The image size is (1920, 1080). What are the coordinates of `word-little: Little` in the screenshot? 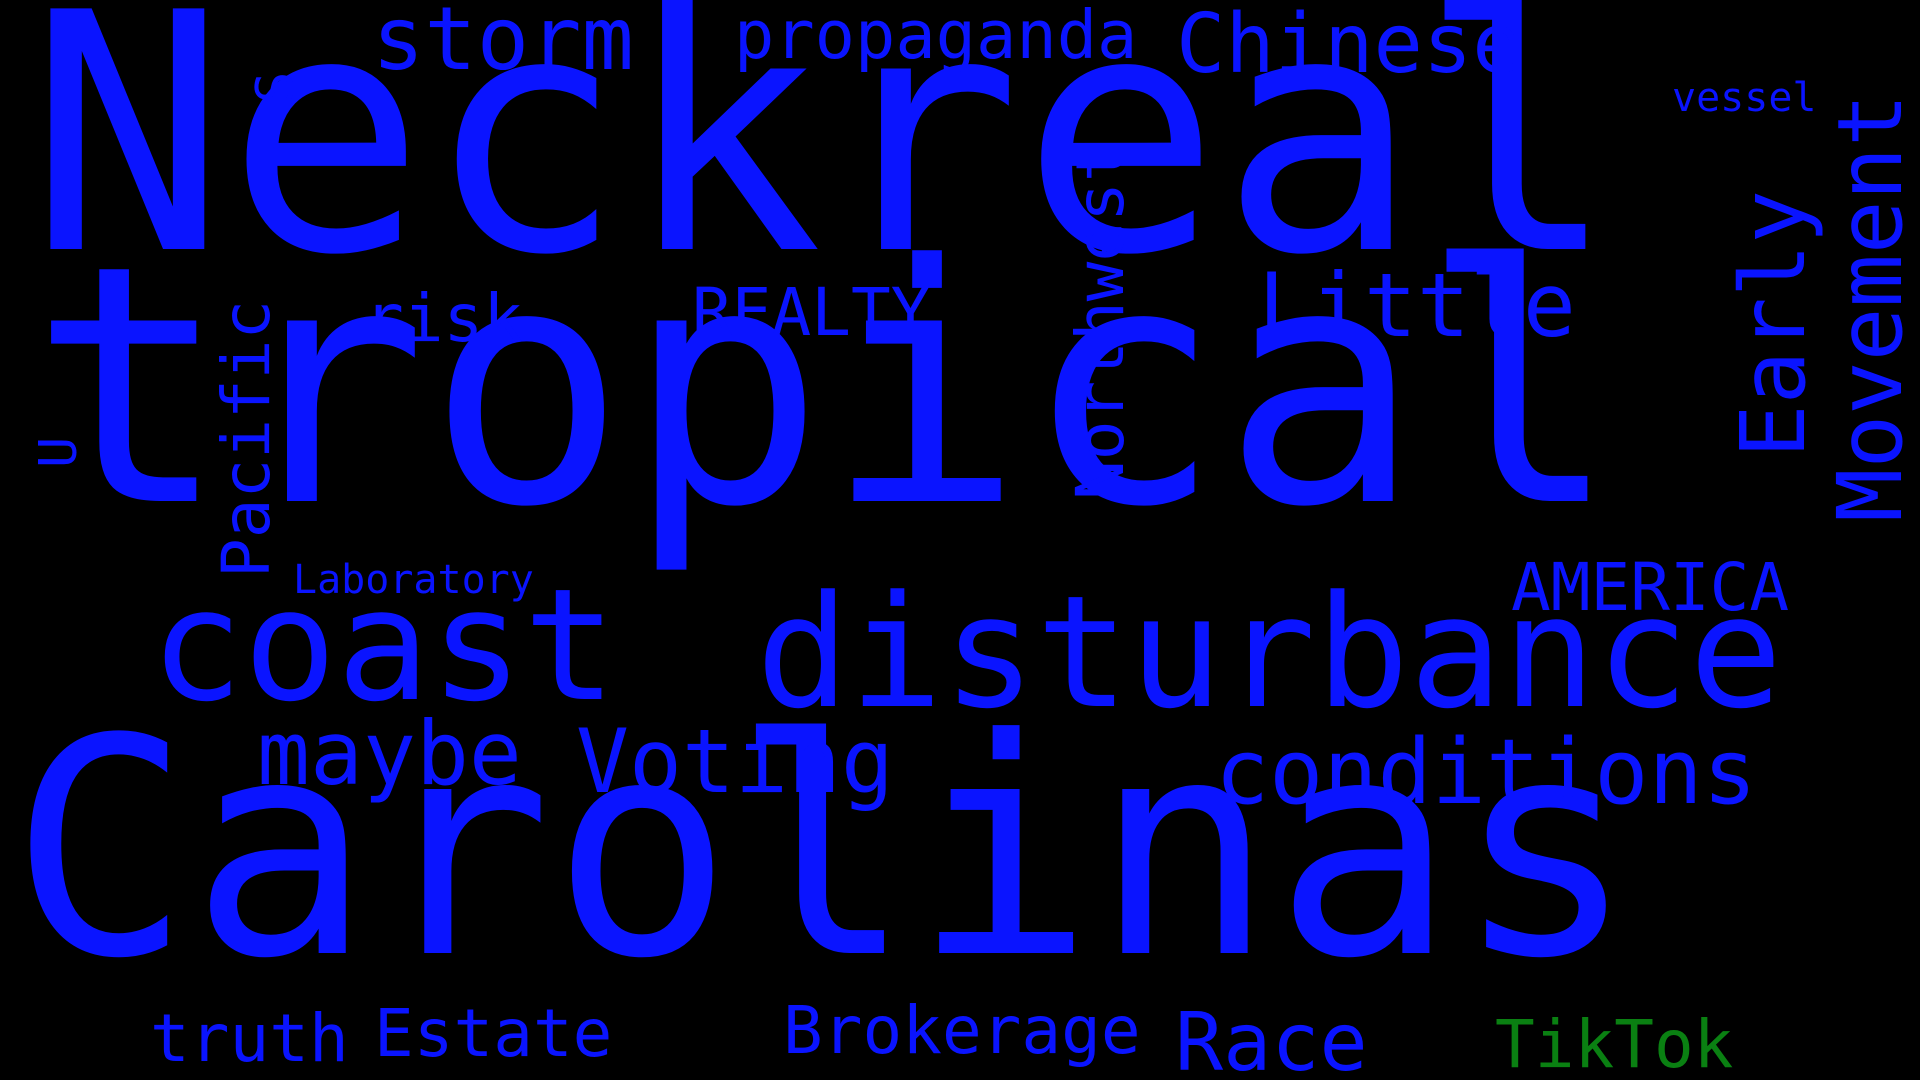 It's located at (1417, 305).